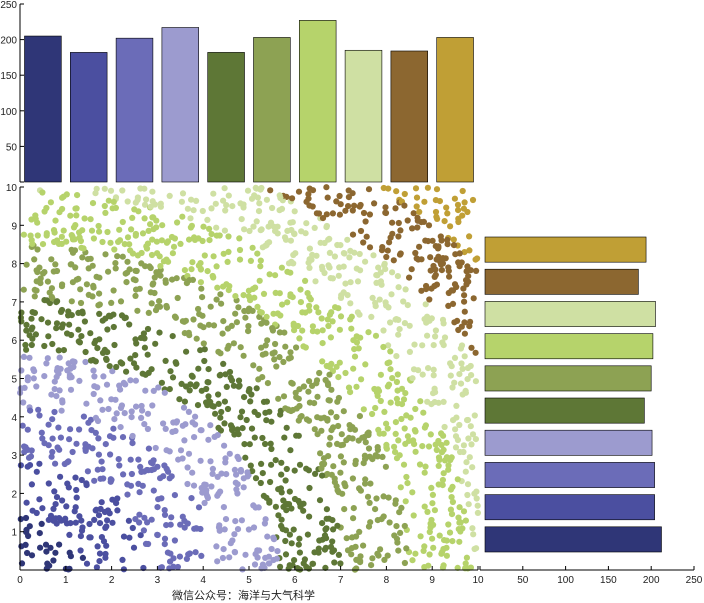 The image size is (704, 603). I want to click on scatter-y-tick-label: 5, so click(14, 380).